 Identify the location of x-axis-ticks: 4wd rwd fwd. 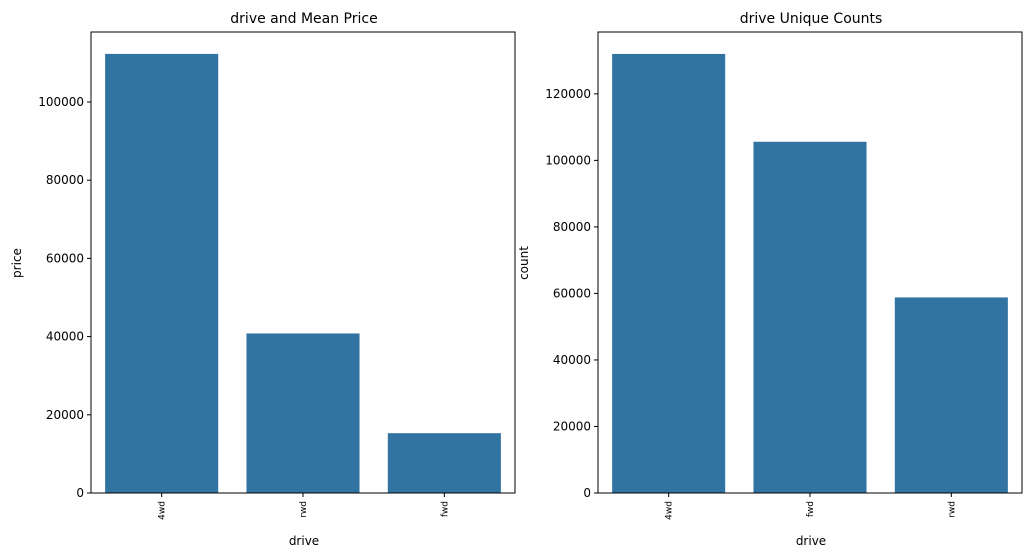
(304, 506).